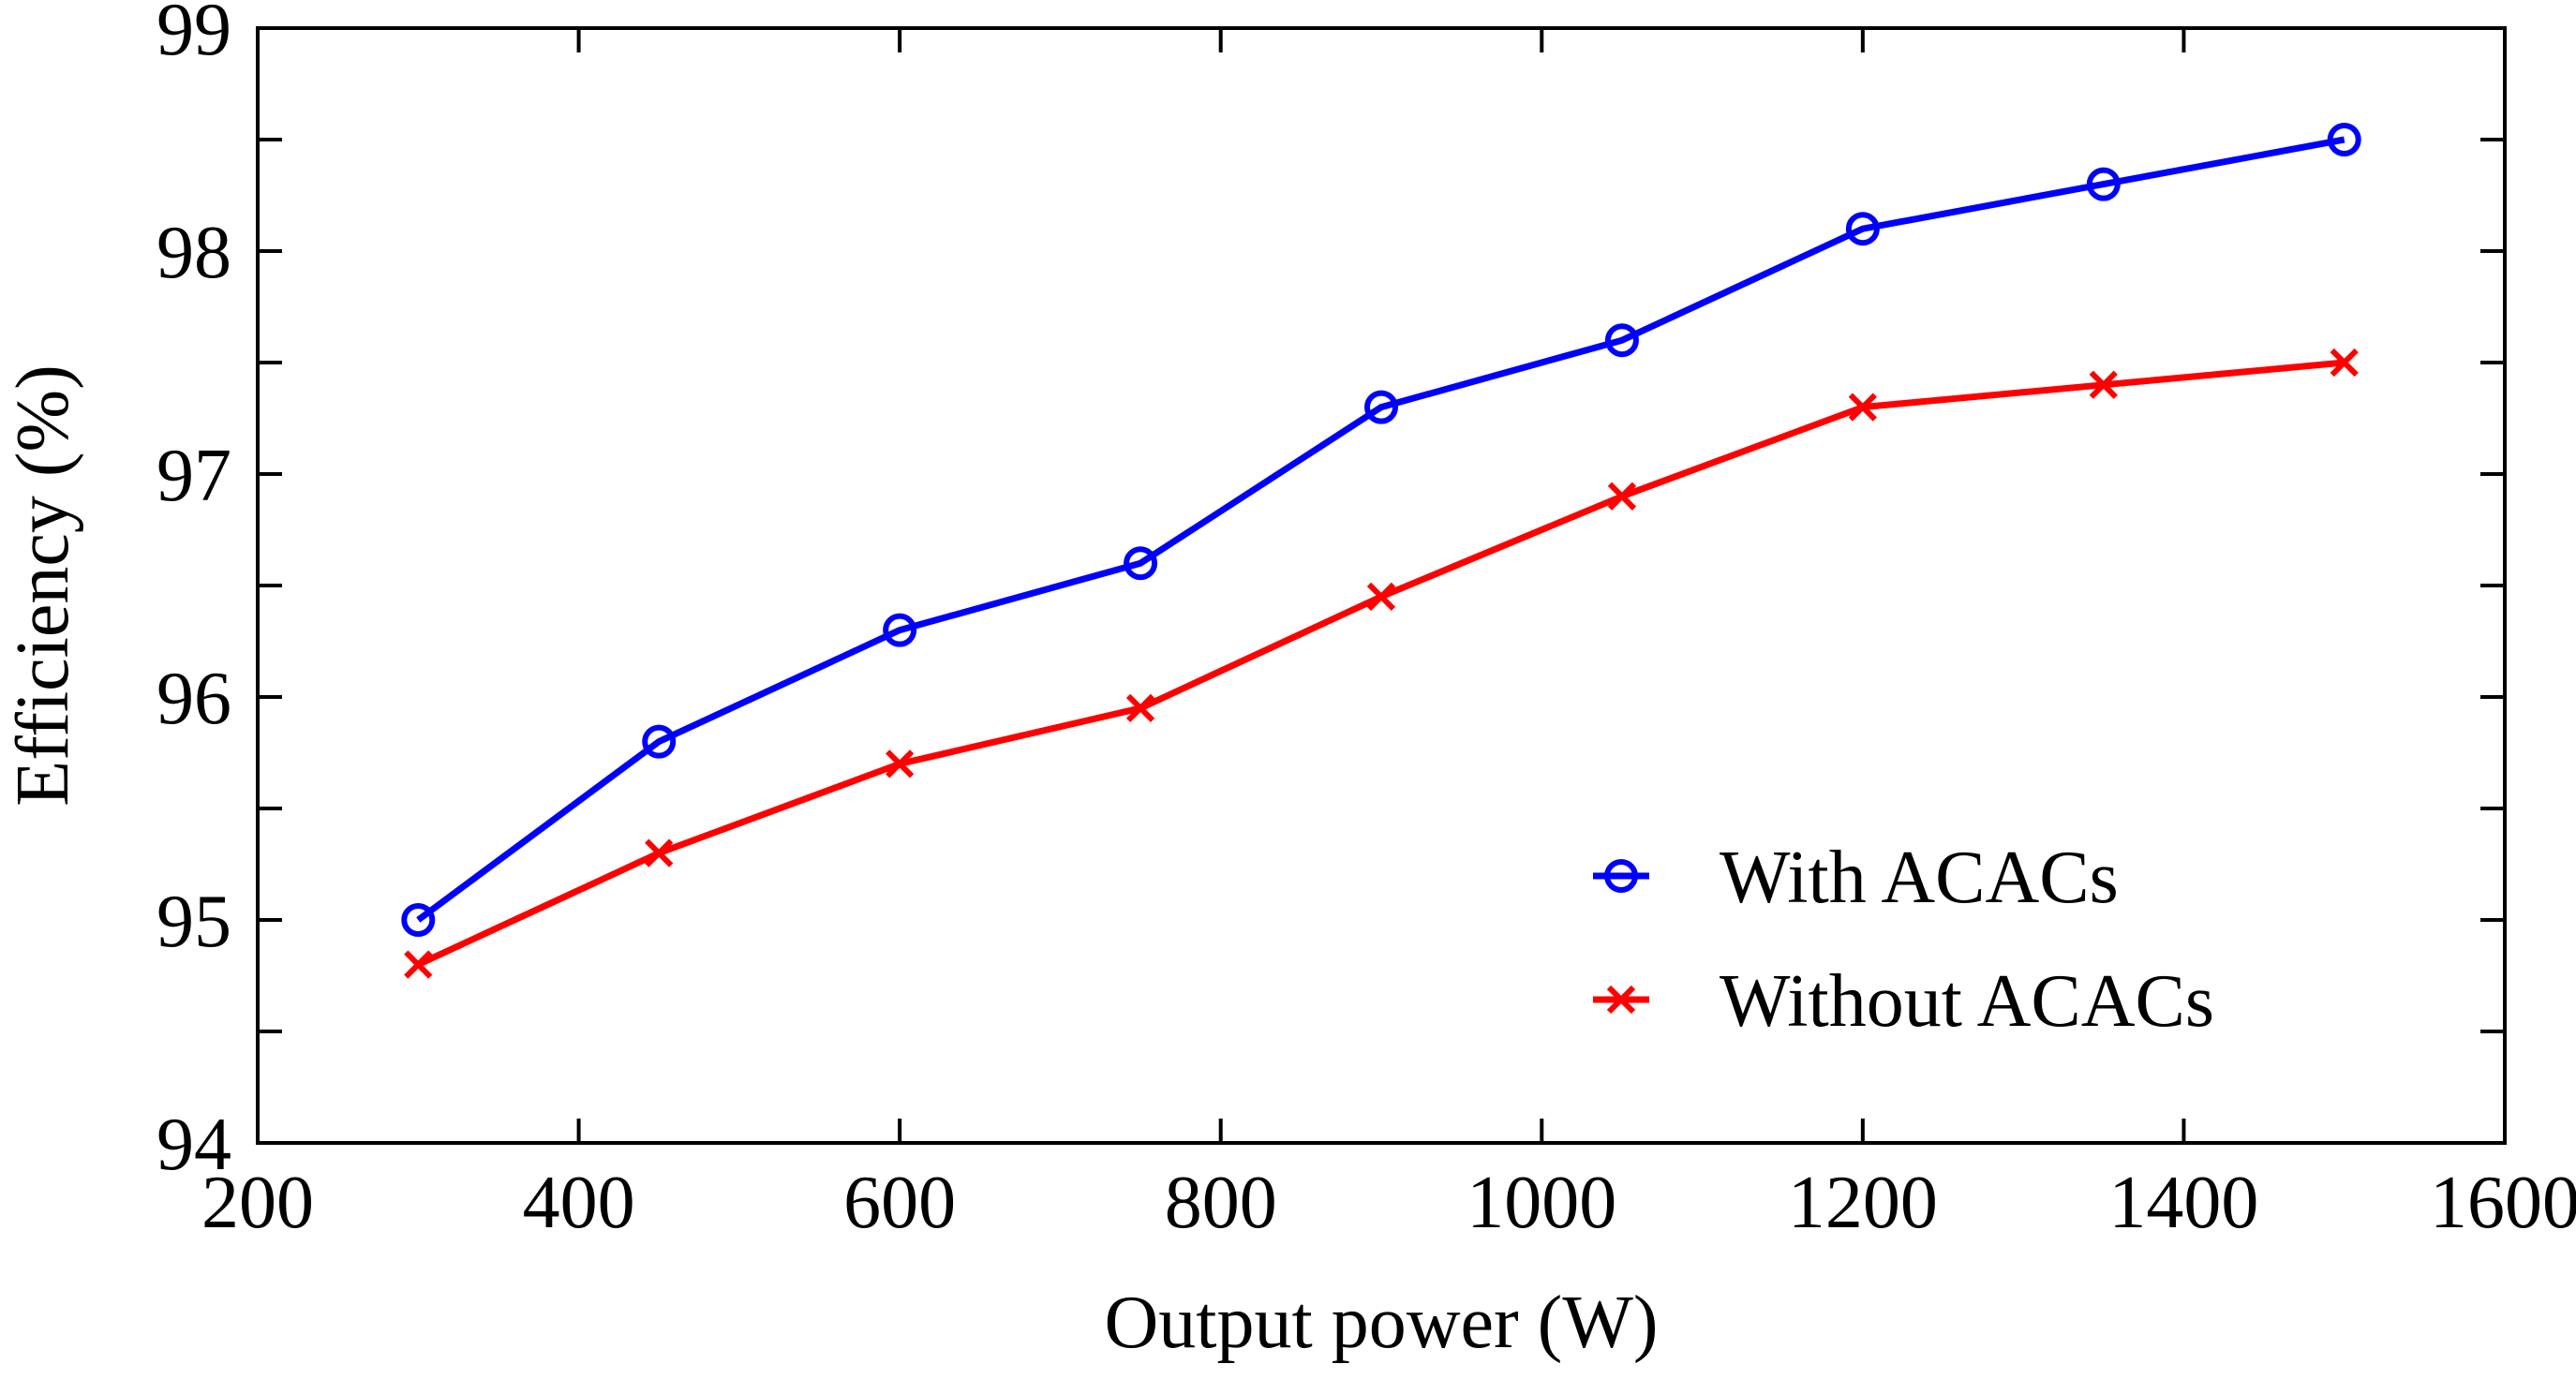 This screenshot has width=2576, height=1379. I want to click on y-tick-labels: 94 95 96 97 98 99, so click(193, 593).